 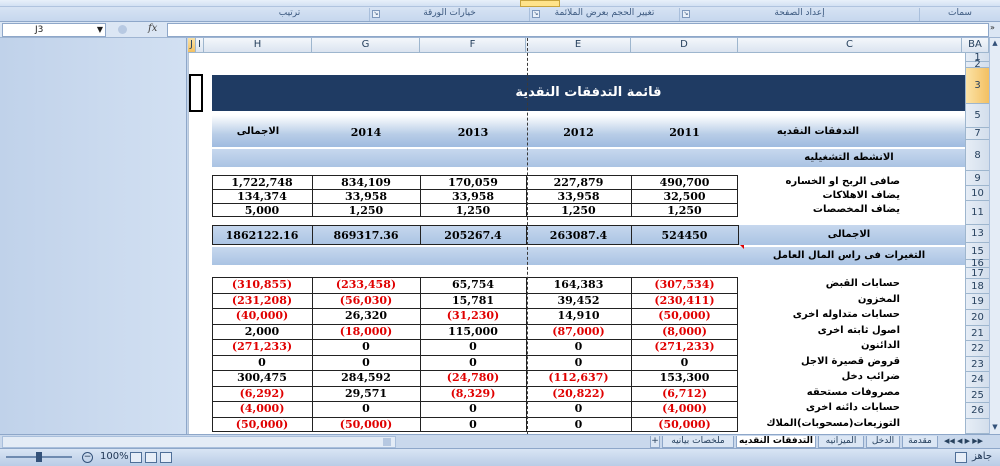 I want to click on row-header-20: 20, so click(x=977, y=318).